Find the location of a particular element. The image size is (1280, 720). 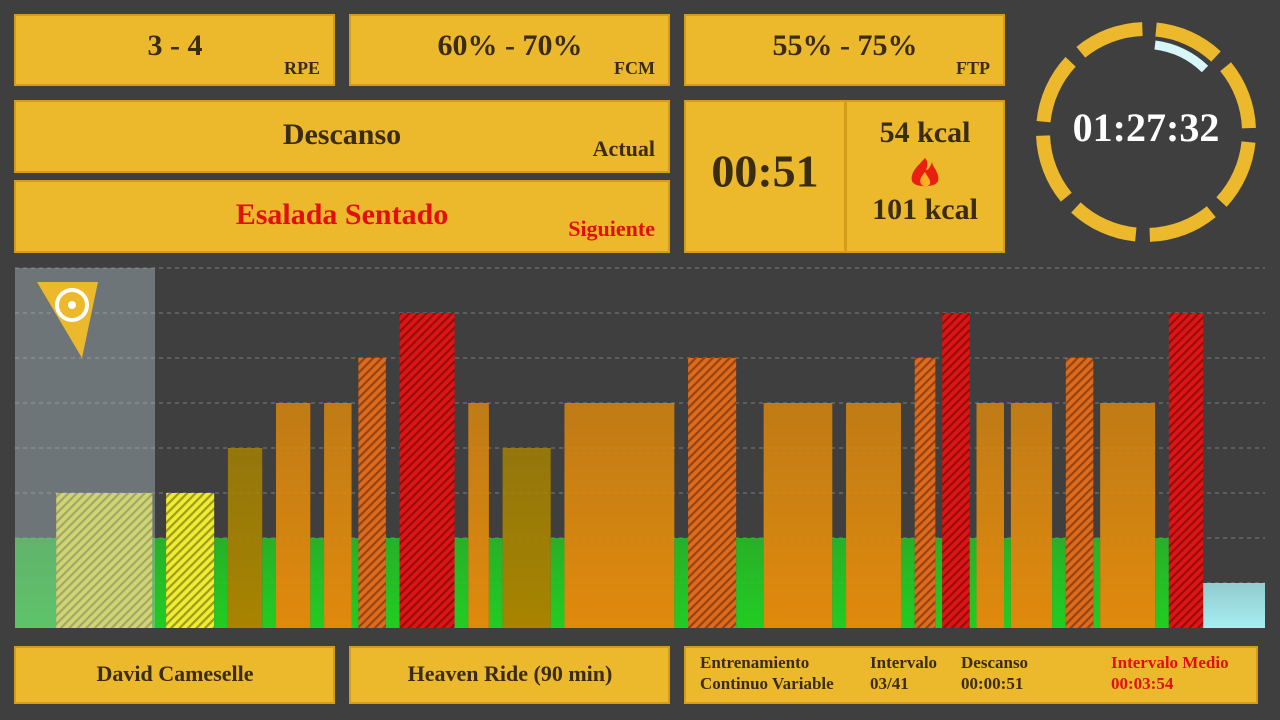

rpe-value: 3 - 4 is located at coordinates (175, 45).